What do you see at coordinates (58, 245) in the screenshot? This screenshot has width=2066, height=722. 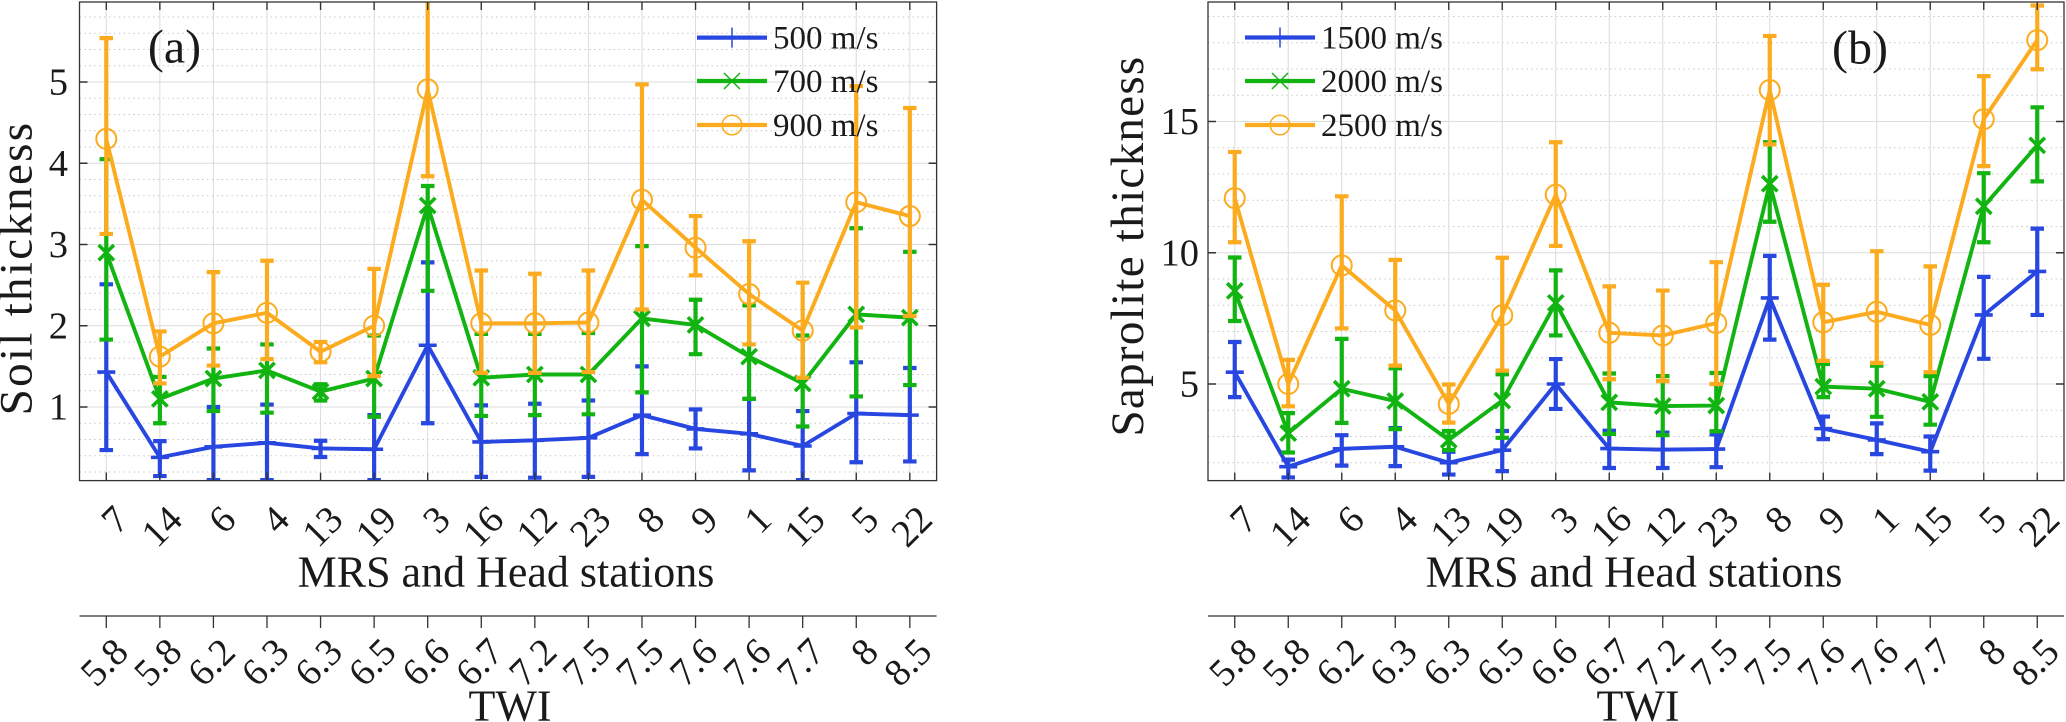 I see `svg-text: 3` at bounding box center [58, 245].